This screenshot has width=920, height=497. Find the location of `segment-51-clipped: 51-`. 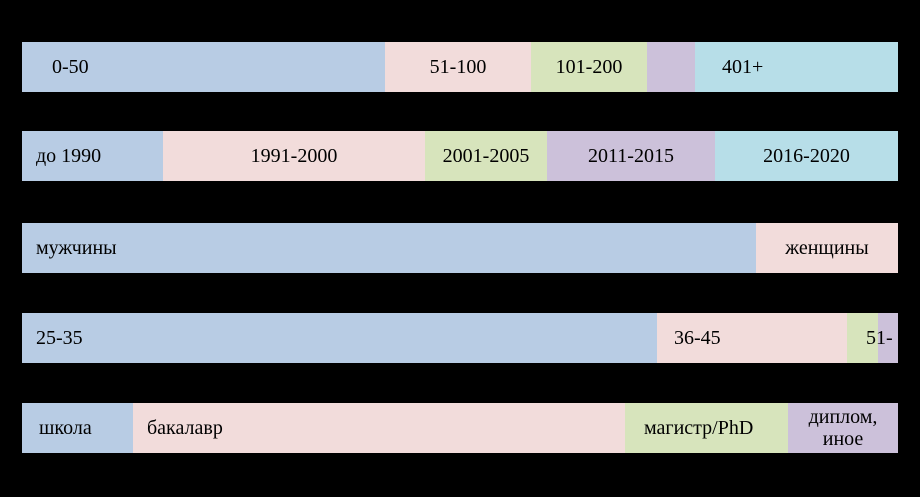

segment-51-clipped: 51- is located at coordinates (870, 338).